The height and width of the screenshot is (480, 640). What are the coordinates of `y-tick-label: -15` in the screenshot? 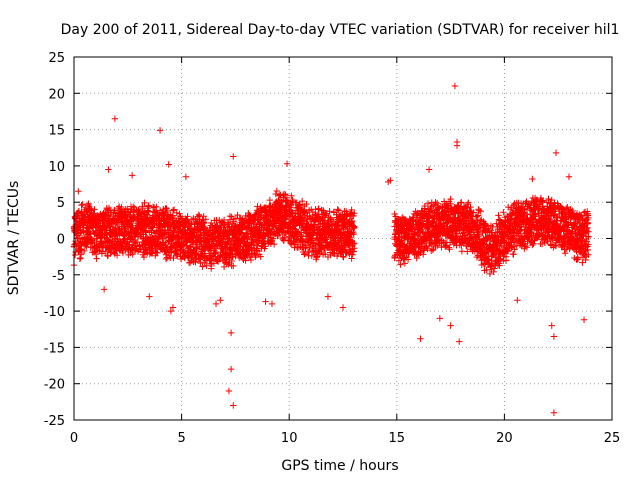 It's located at (54, 348).